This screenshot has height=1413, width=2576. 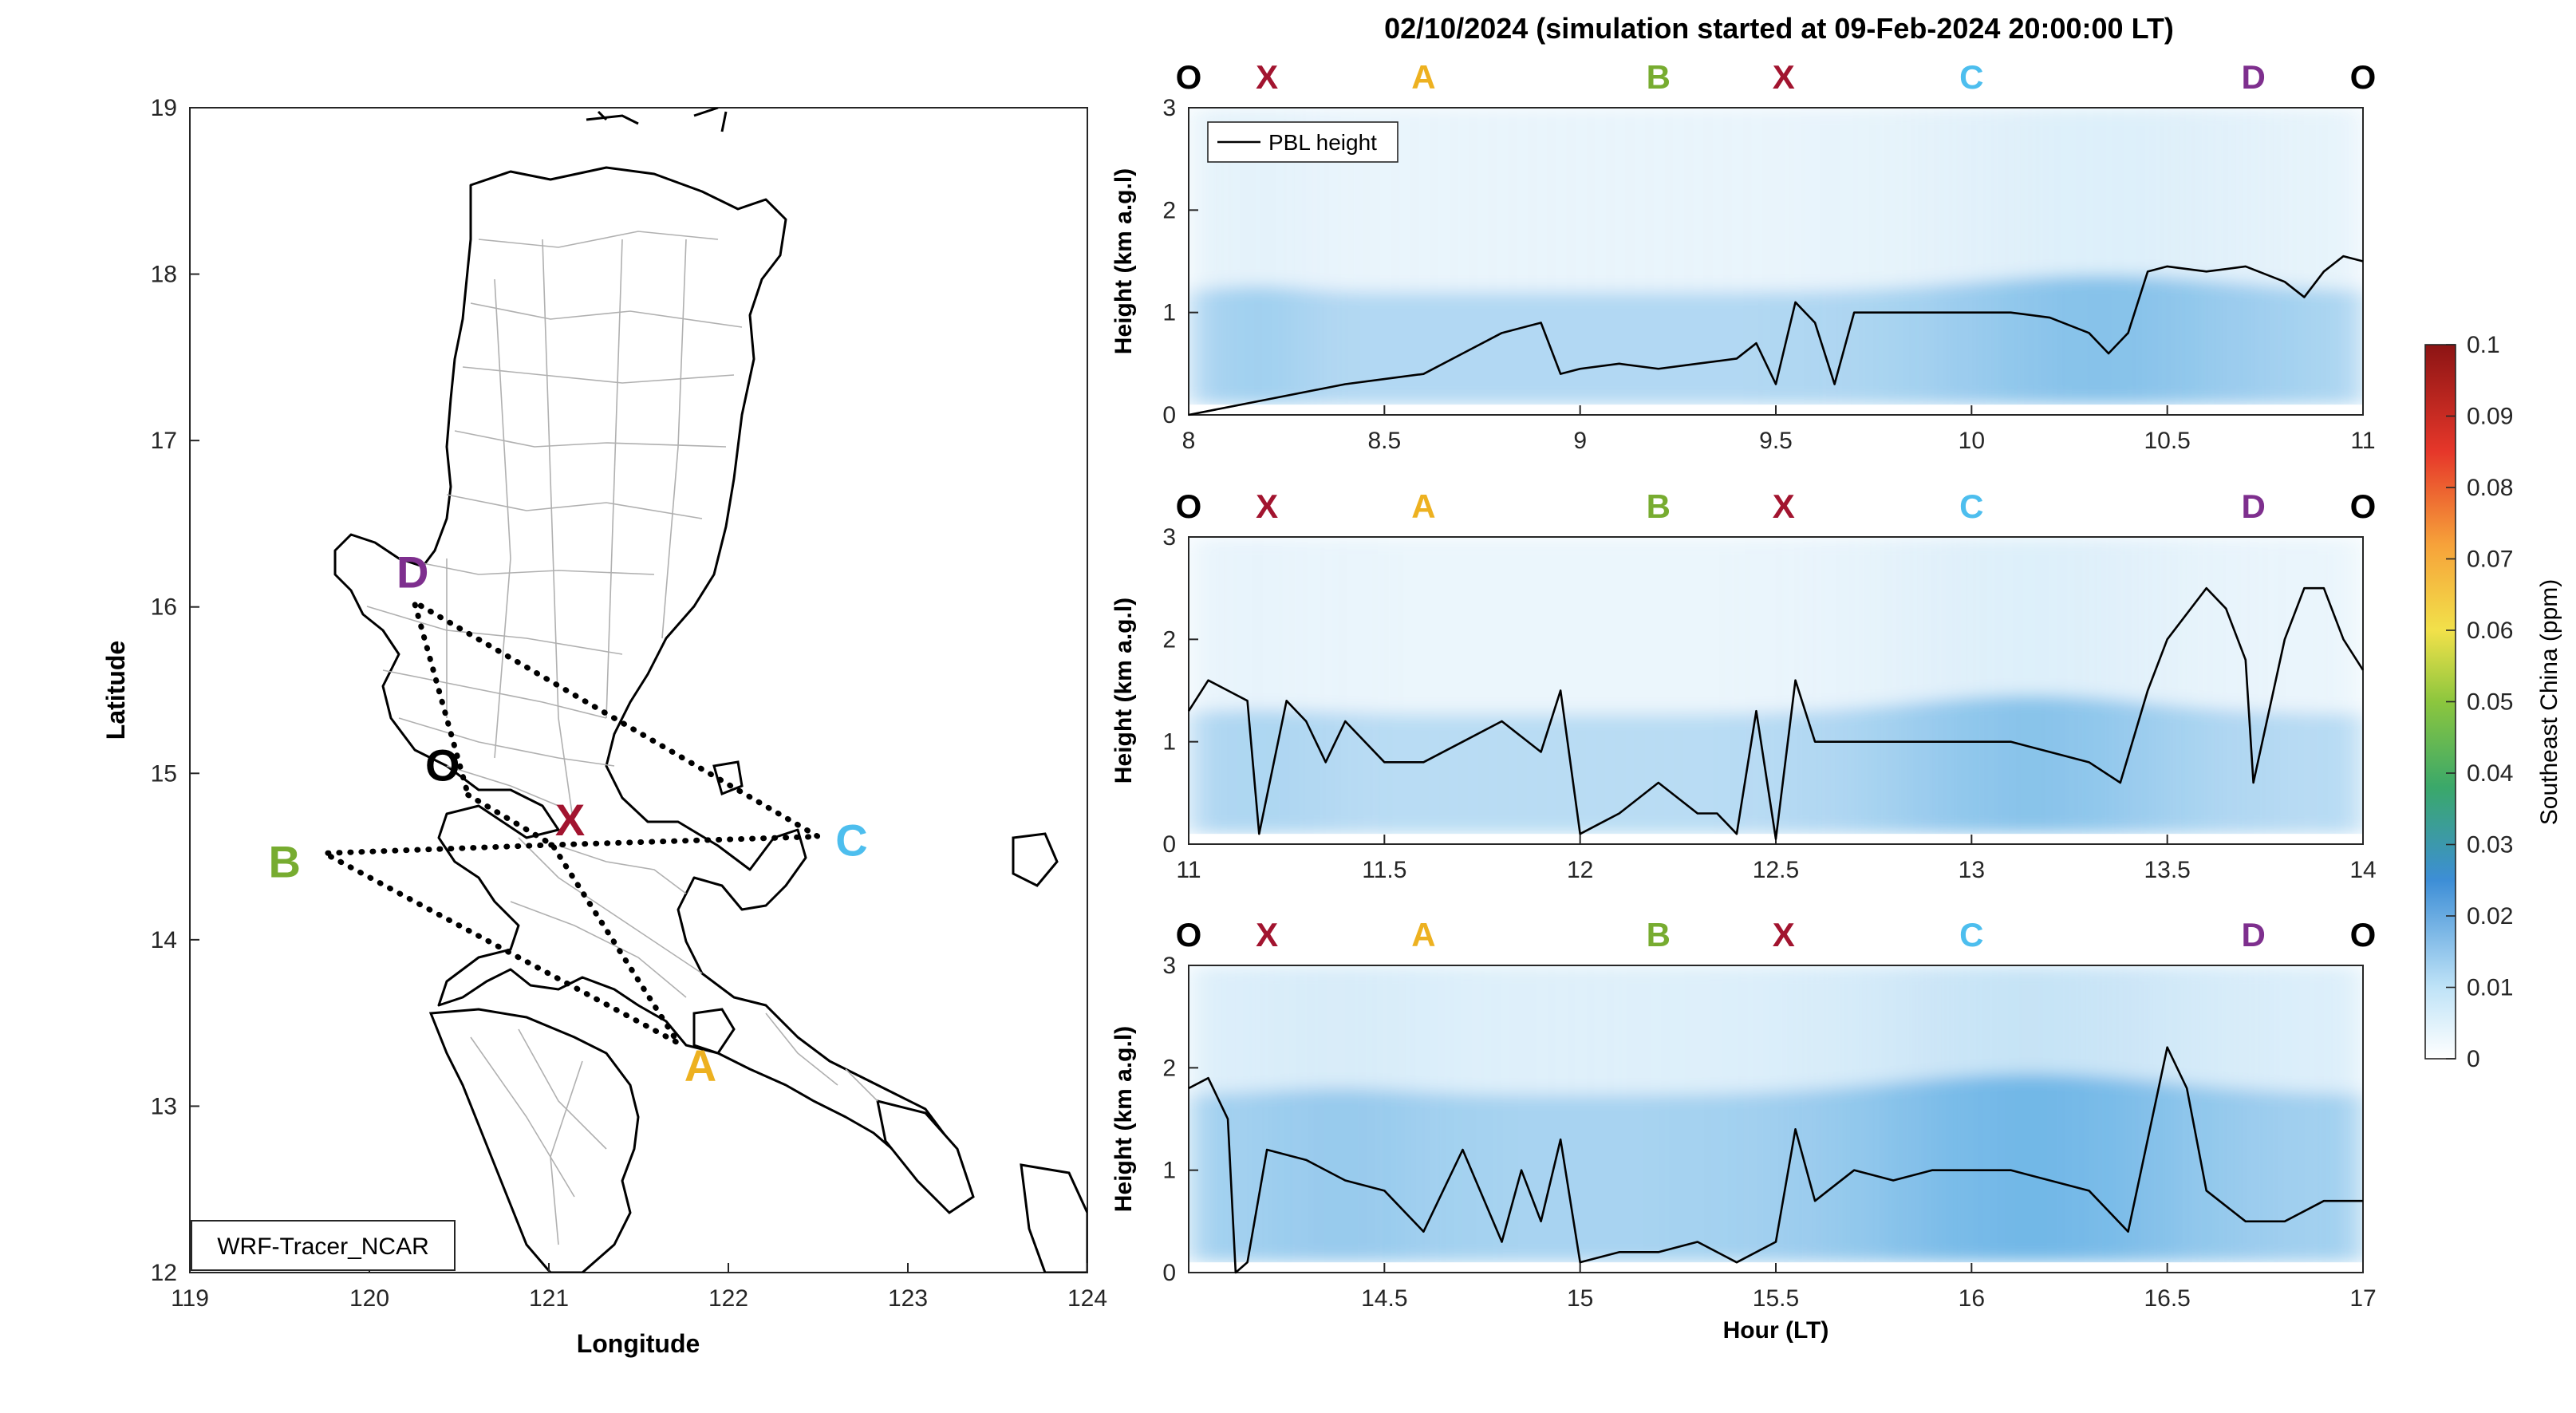 What do you see at coordinates (1322, 142) in the screenshot?
I see `legend-label: PBL height` at bounding box center [1322, 142].